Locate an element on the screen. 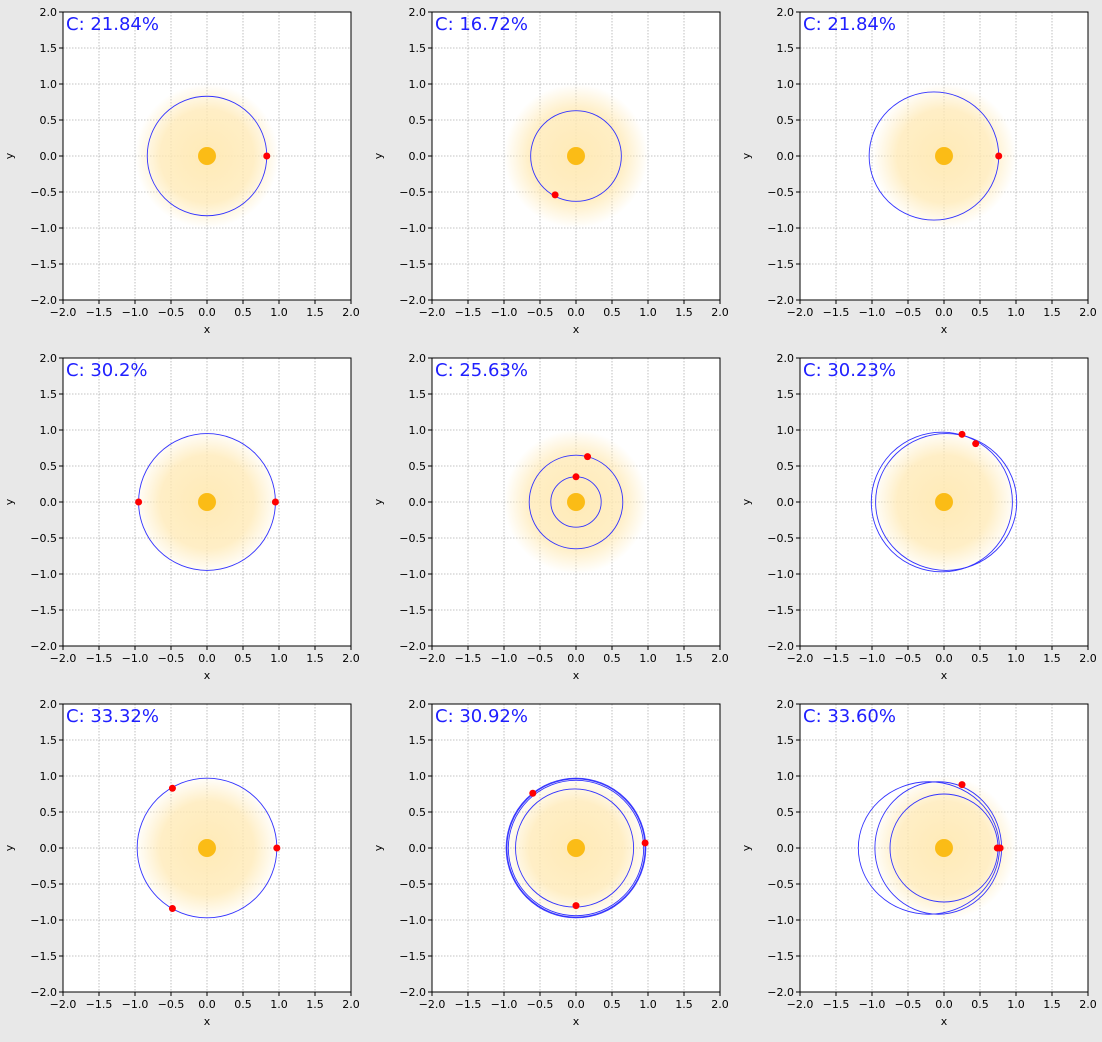  coverage-label: C: 30.23% is located at coordinates (849, 370).